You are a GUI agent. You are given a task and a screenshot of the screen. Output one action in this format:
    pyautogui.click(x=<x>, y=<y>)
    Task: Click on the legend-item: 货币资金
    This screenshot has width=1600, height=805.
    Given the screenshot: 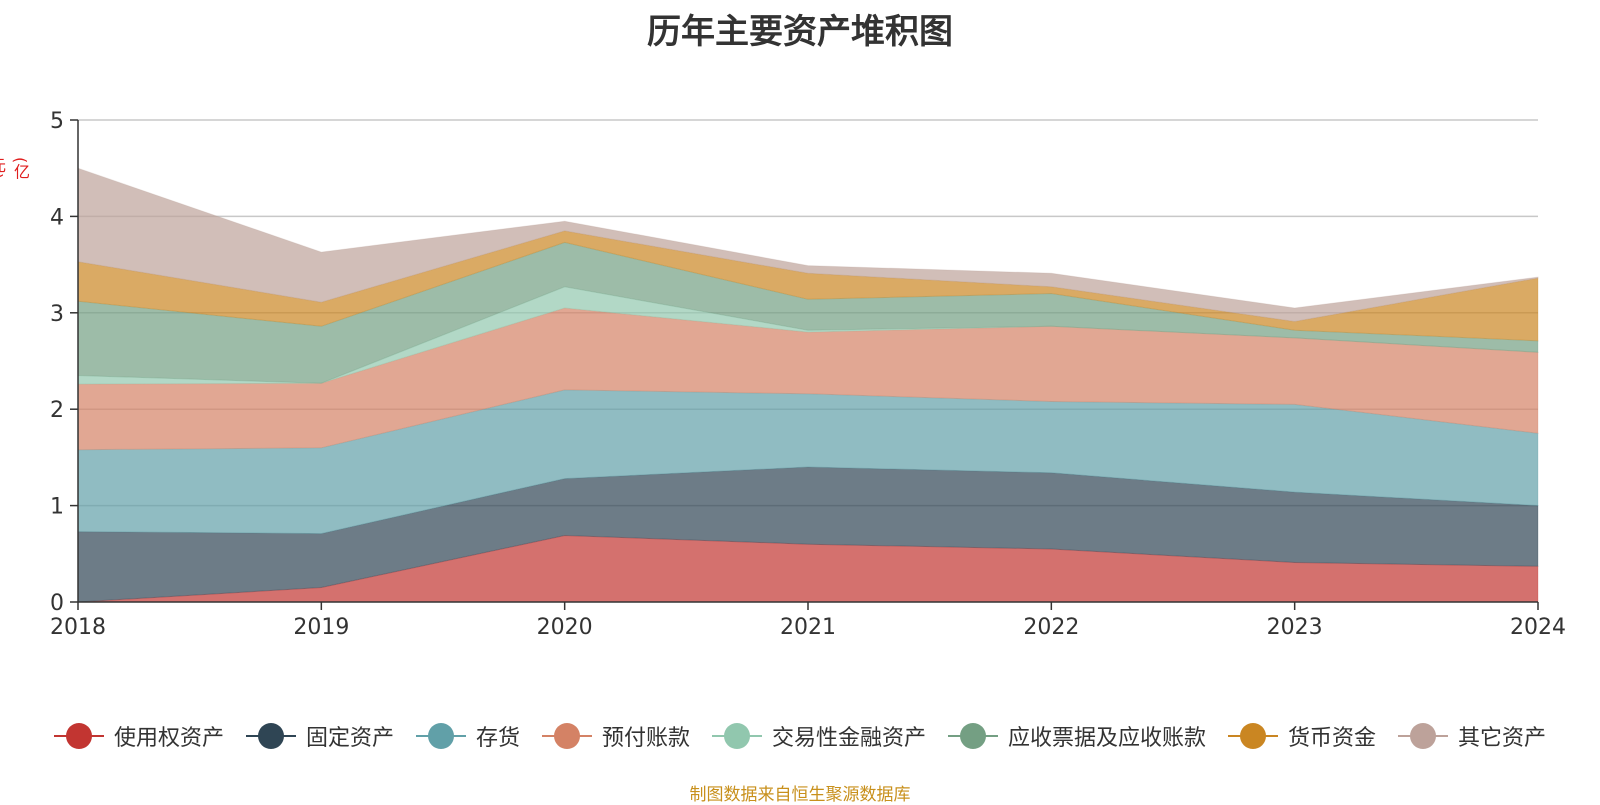 What is the action you would take?
    pyautogui.click(x=1302, y=736)
    